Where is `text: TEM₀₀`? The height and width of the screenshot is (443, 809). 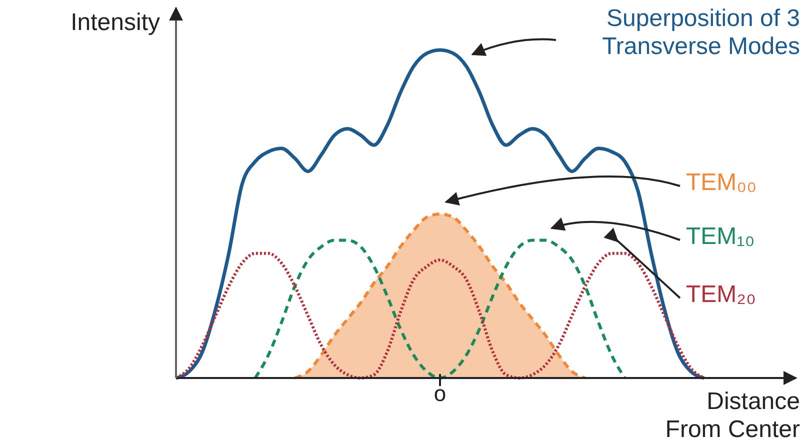 text: TEM₀₀ is located at coordinates (721, 182).